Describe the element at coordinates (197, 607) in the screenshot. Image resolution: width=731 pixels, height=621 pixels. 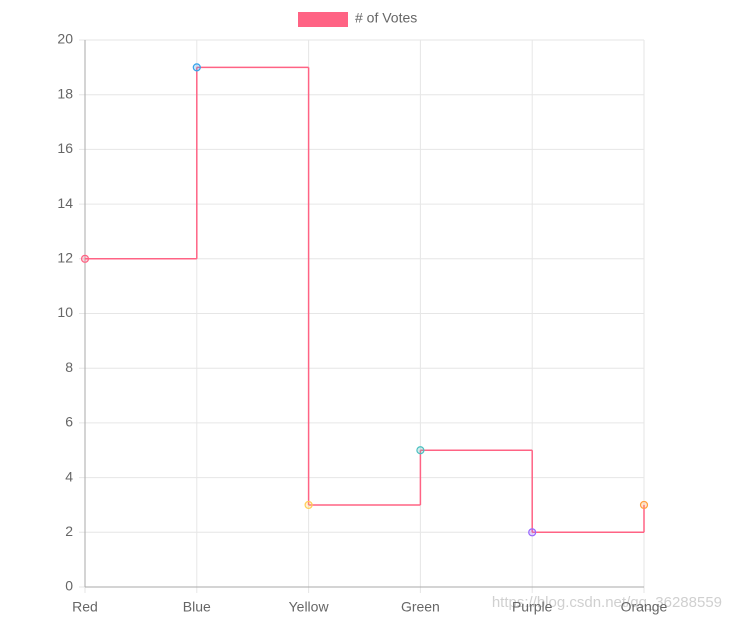
I see `x-tick-label: Blue` at that location.